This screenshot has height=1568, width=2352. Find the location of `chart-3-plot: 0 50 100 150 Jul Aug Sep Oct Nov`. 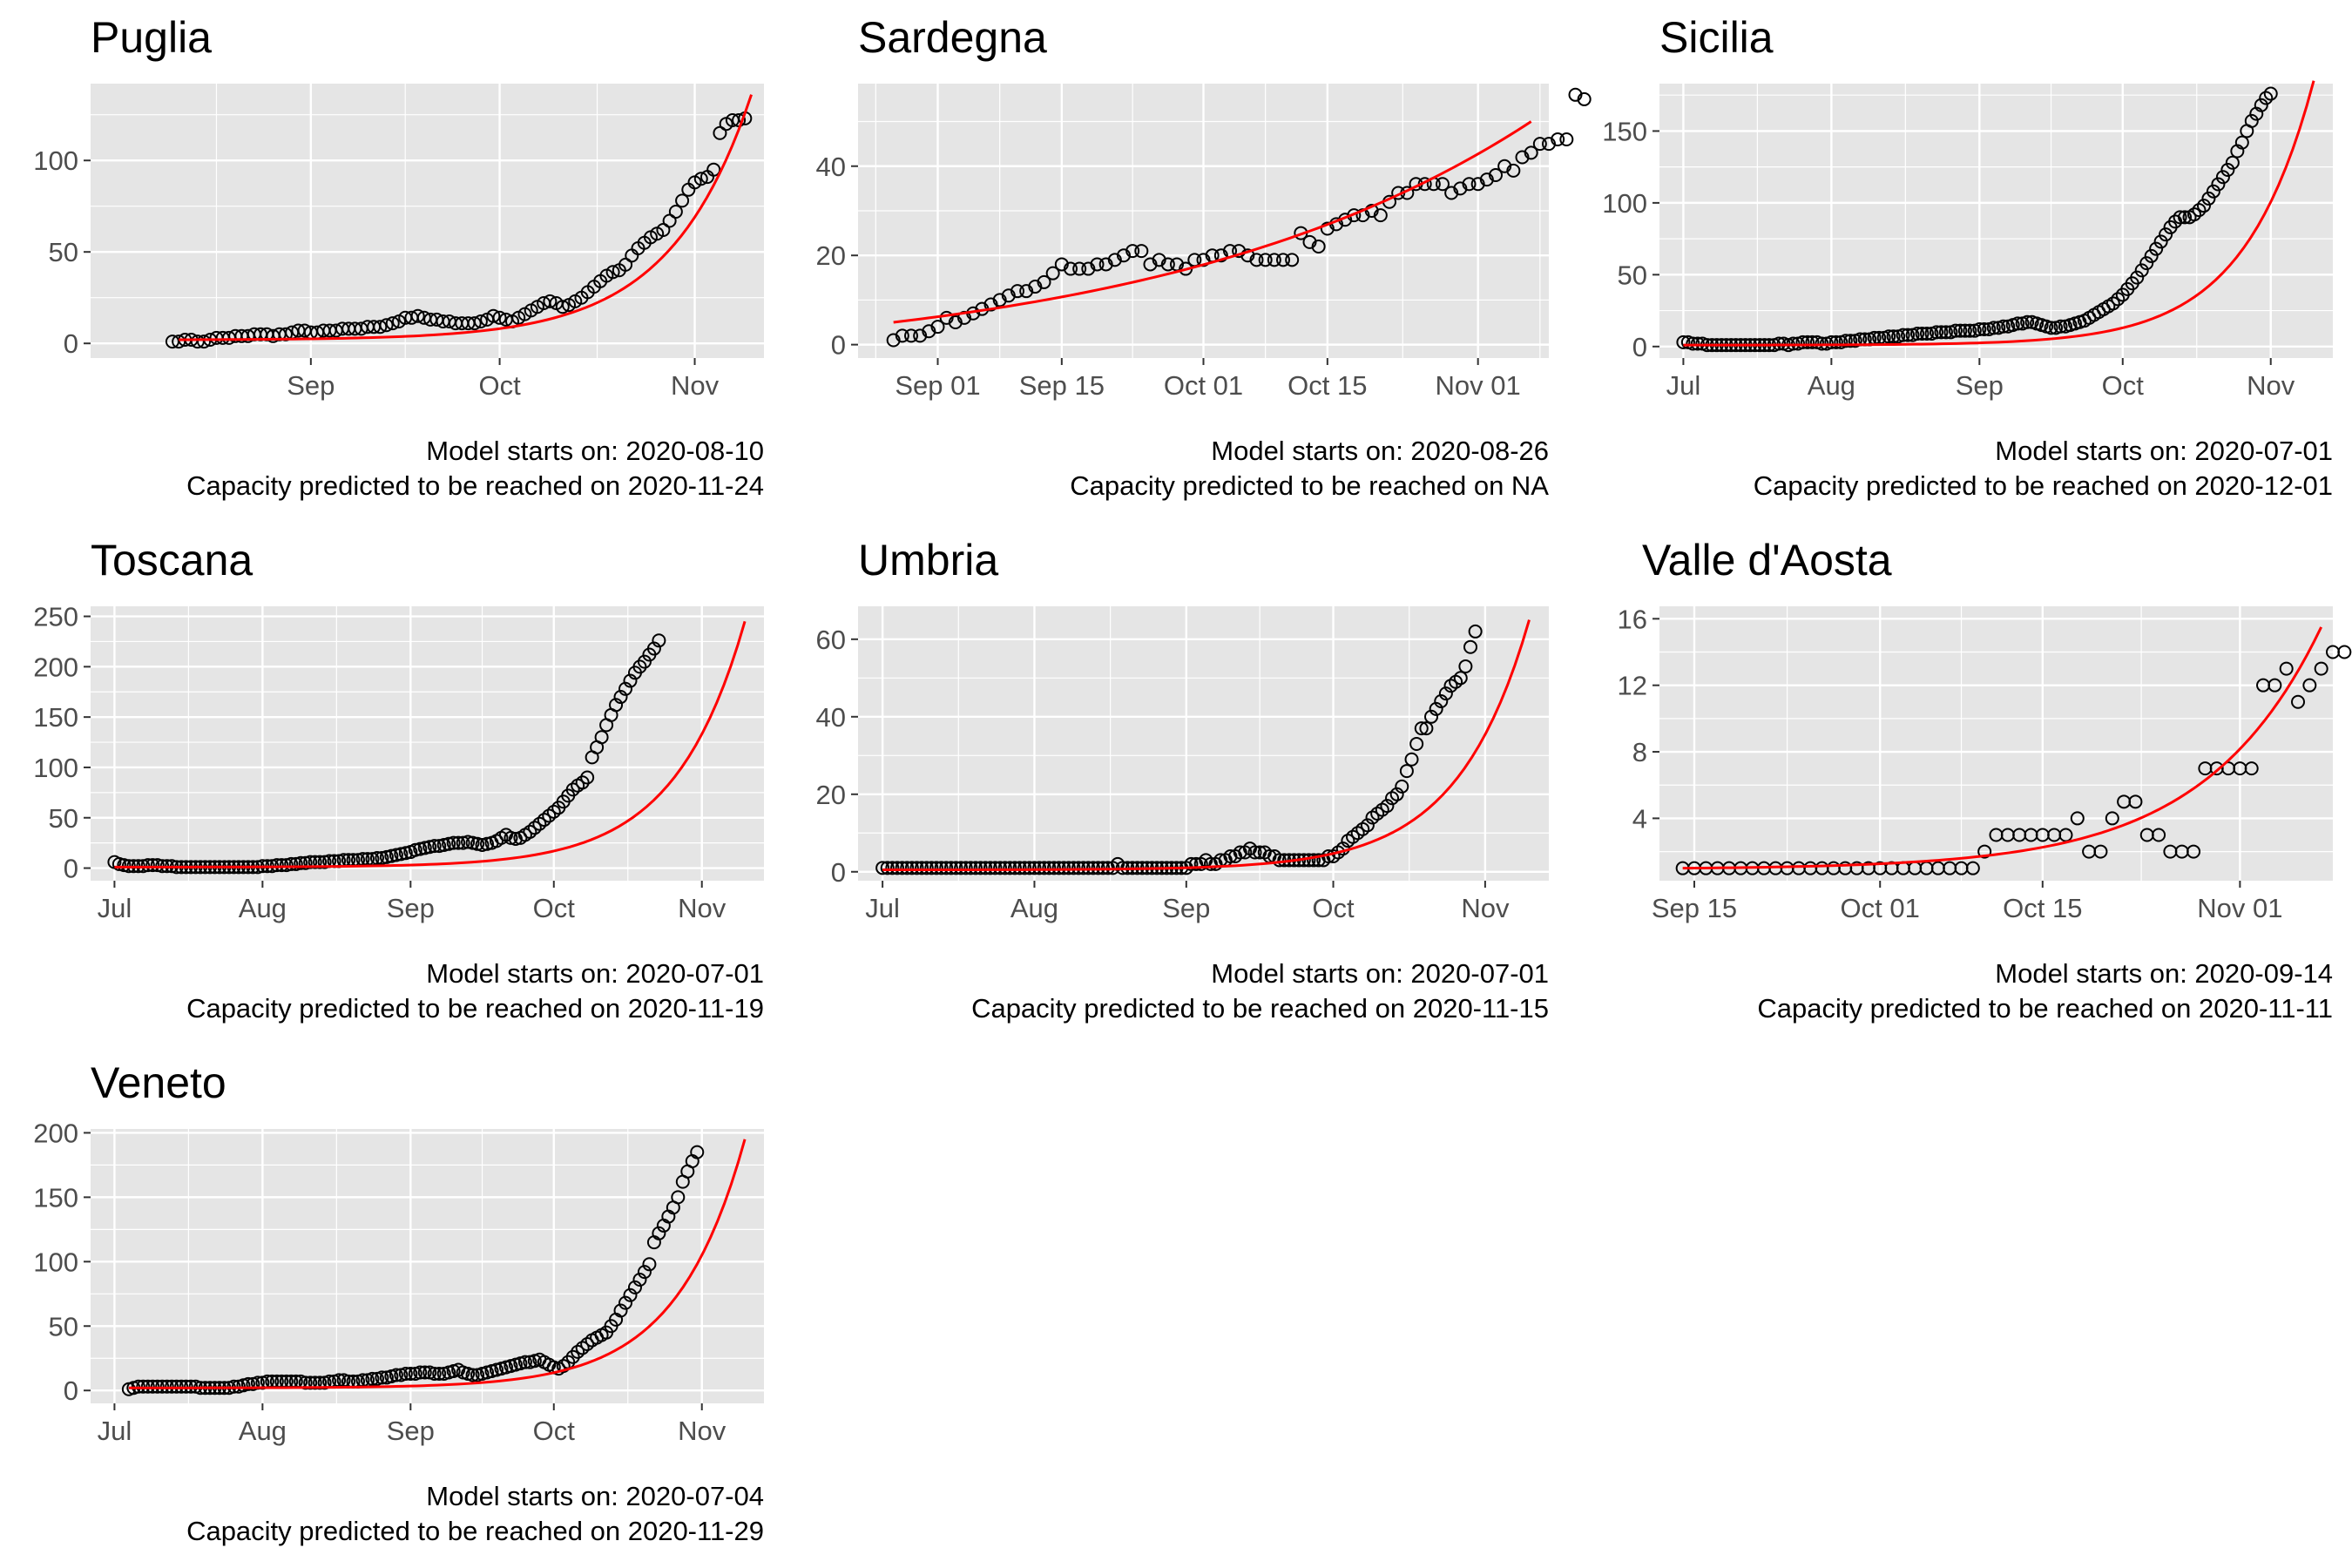

chart-3-plot: 0 50 100 150 Jul Aug Sep Oct Nov is located at coordinates (1968, 240).